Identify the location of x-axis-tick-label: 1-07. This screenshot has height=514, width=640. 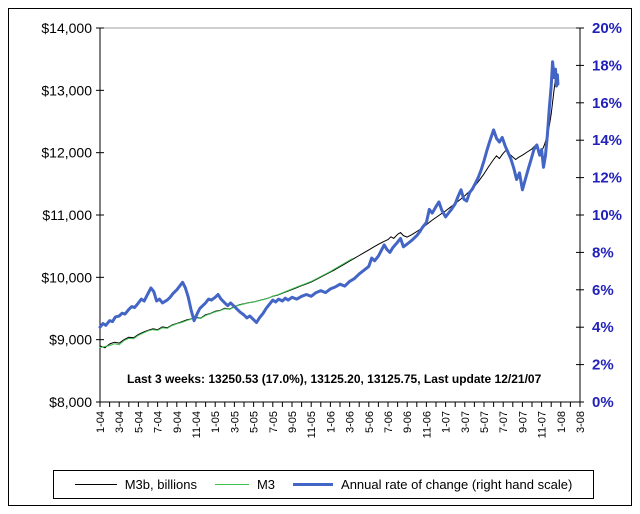
(447, 422).